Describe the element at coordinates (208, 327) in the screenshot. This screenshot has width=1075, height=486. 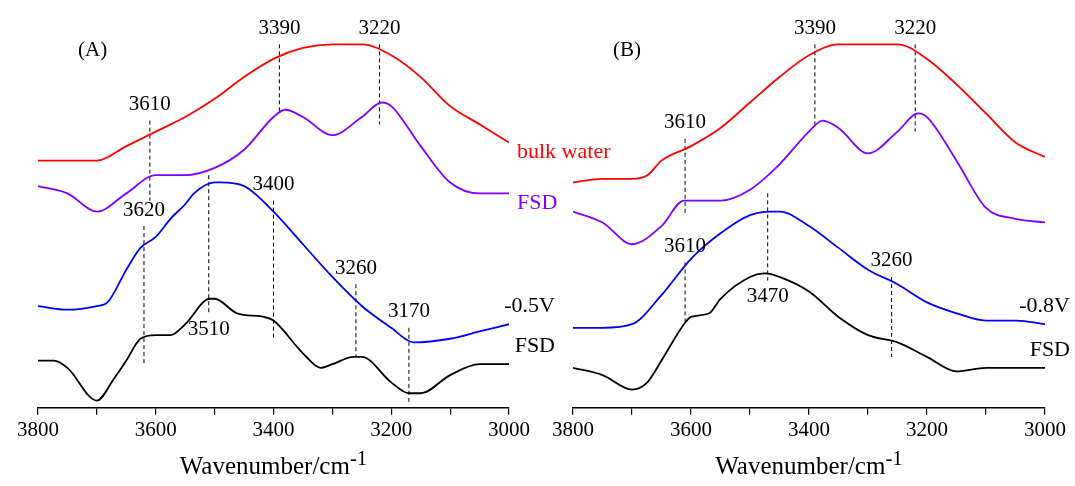
I see `annotation: 3510` at that location.